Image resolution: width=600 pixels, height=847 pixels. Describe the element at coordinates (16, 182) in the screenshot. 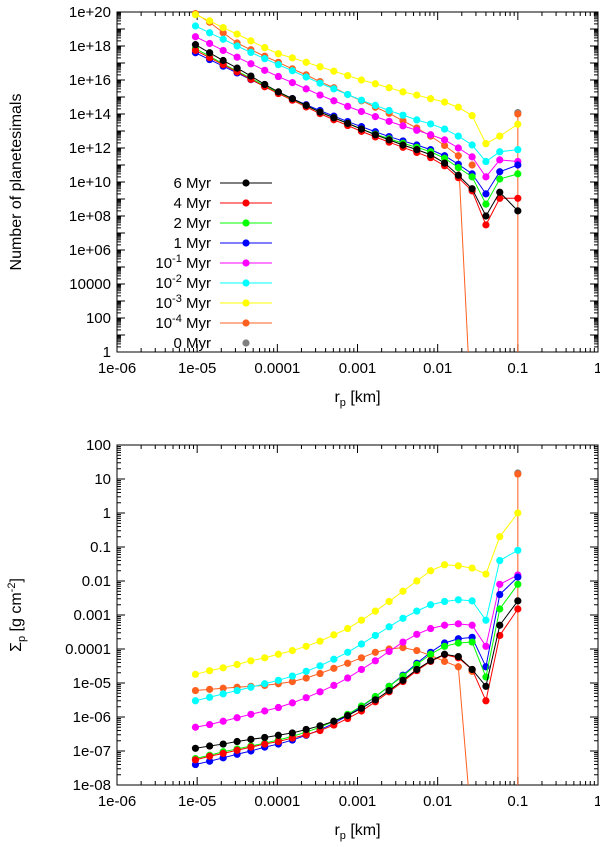

I see `chart-1-y-axis-title: Number of planetesimals` at that location.